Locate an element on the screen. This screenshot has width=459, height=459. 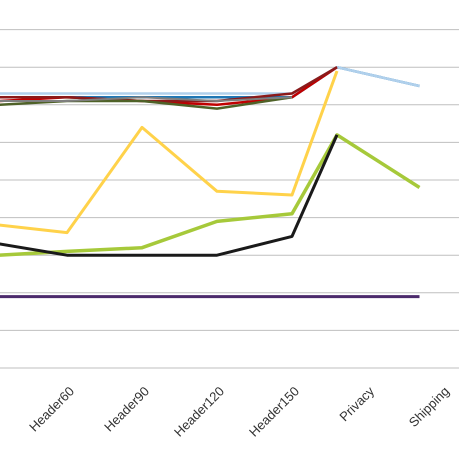
x-tick-label: Header90 is located at coordinates (126, 409).